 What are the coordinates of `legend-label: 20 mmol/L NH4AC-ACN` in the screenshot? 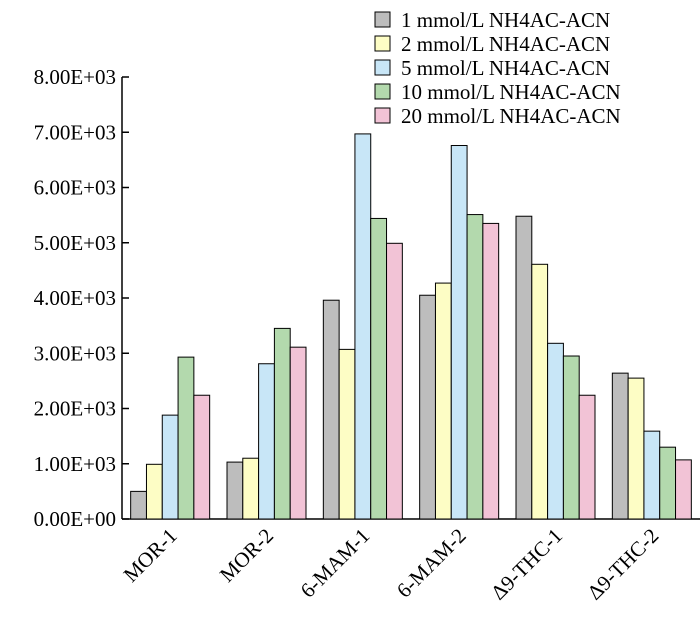 It's located at (511, 116).